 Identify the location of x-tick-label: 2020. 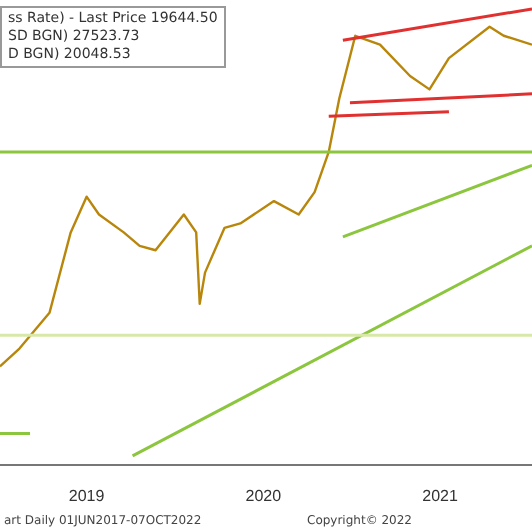
(264, 495).